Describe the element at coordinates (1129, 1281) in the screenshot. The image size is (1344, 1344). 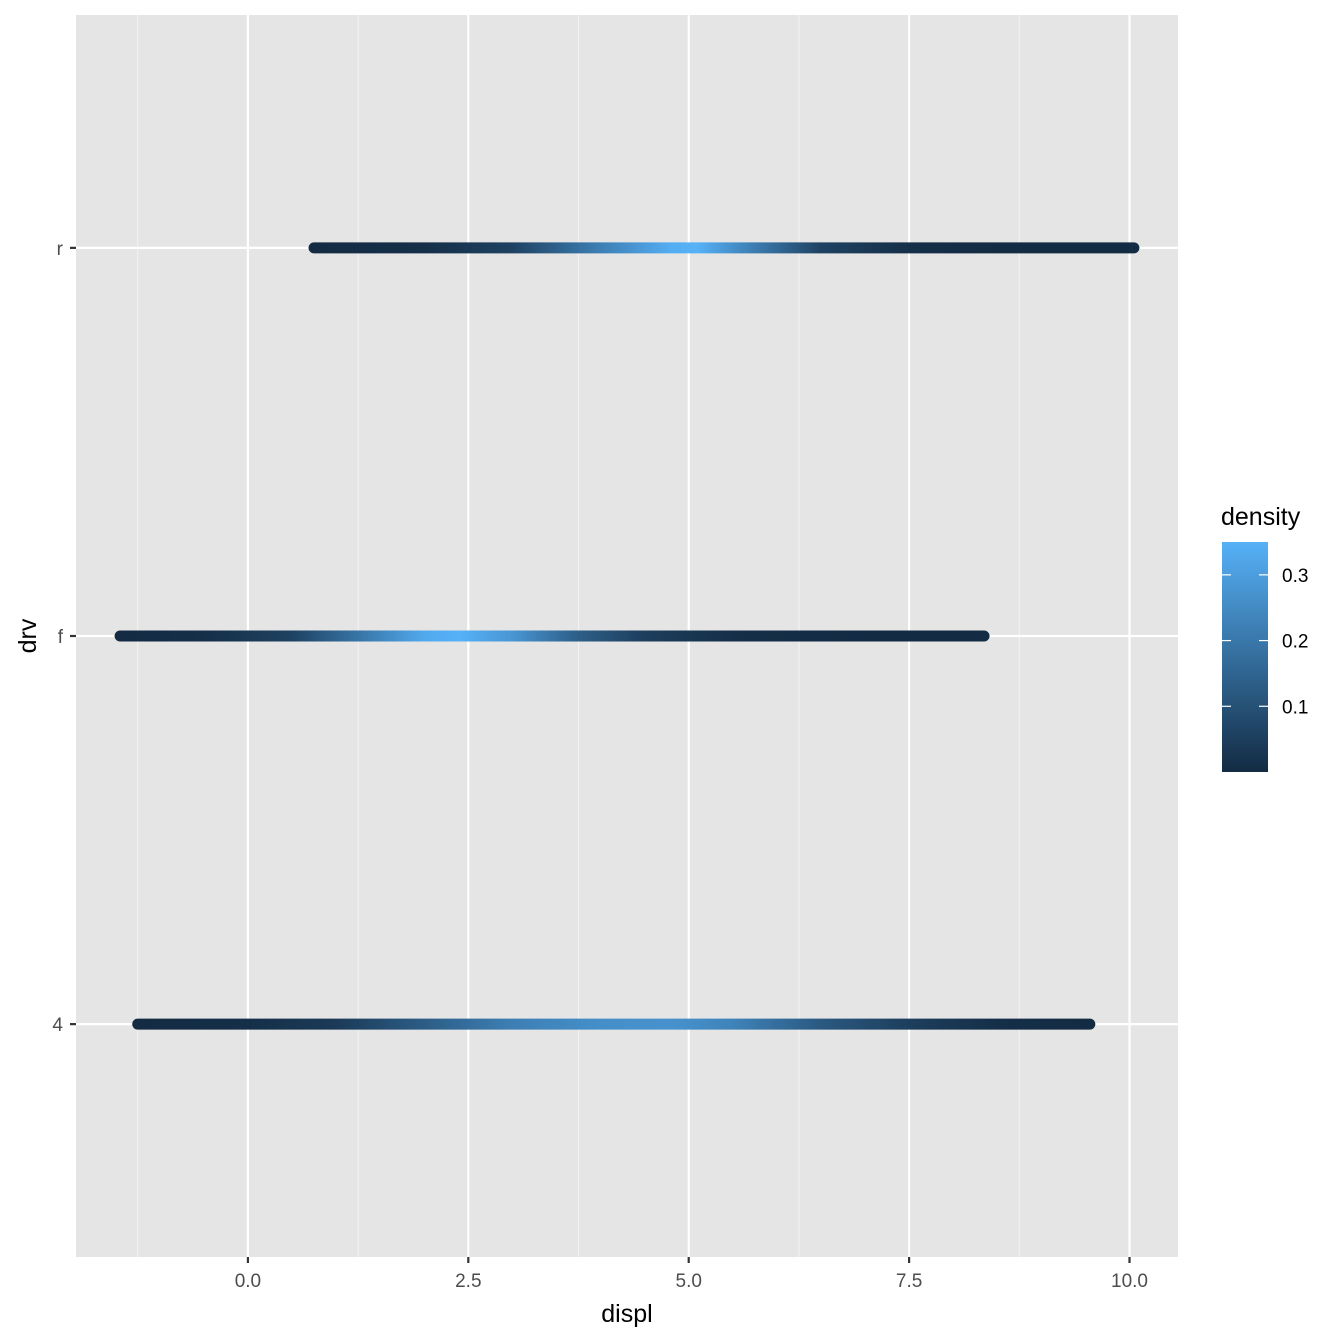
I see `x-tick-label: 10.0` at that location.